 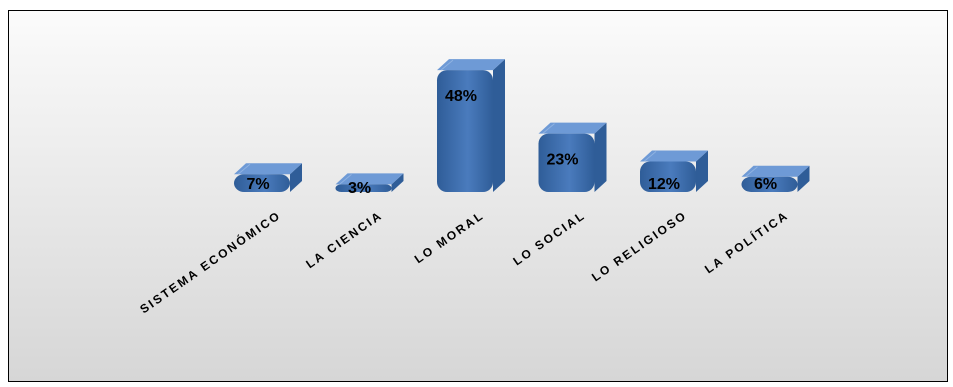 I want to click on data-label: 3%, so click(x=359, y=188).